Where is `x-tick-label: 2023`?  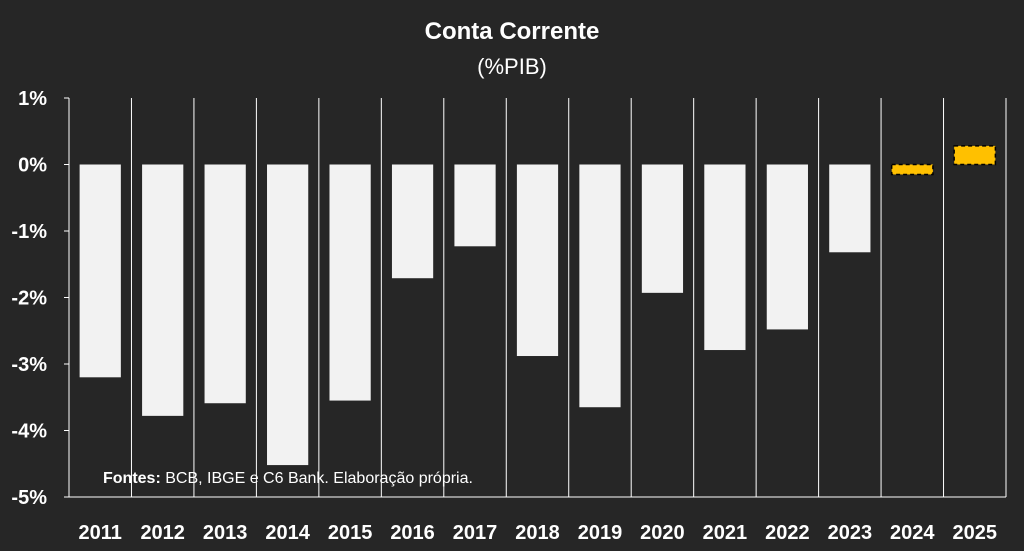
x-tick-label: 2023 is located at coordinates (850, 533).